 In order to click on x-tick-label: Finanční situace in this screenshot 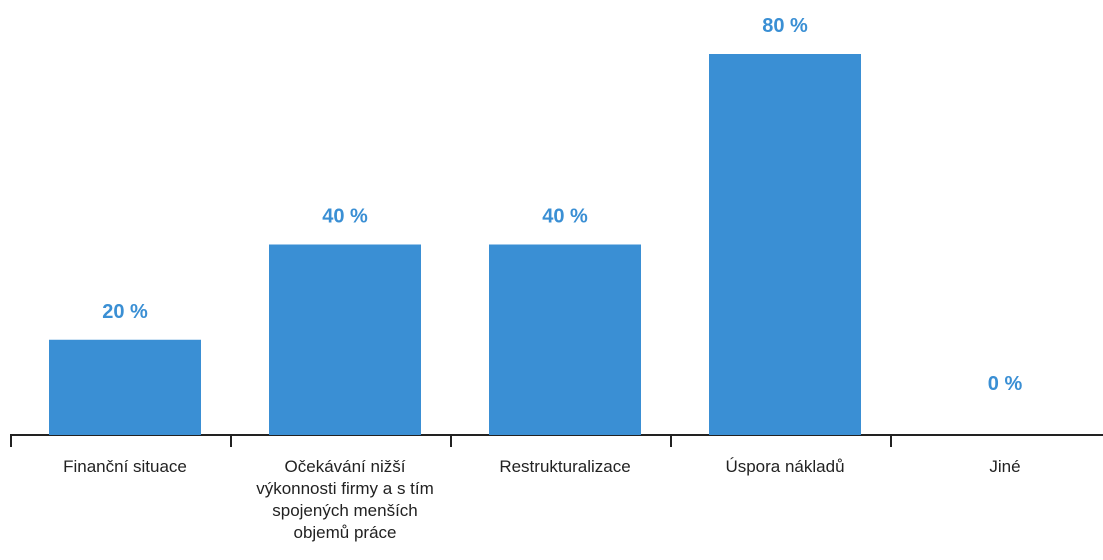, I will do `click(125, 466)`.